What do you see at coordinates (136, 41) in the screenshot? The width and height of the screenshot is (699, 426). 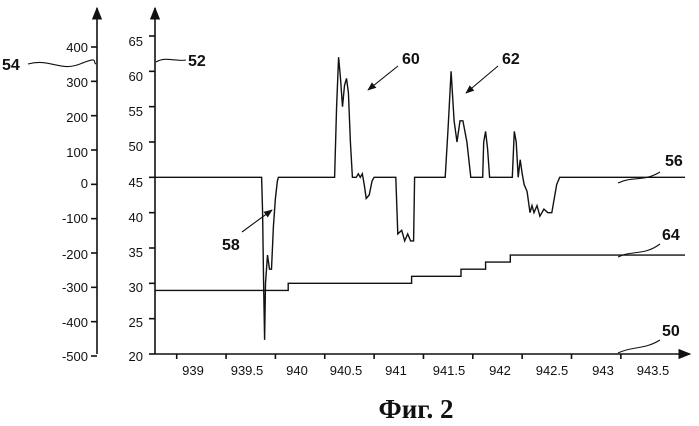 I see `right-tick-label: 65` at bounding box center [136, 41].